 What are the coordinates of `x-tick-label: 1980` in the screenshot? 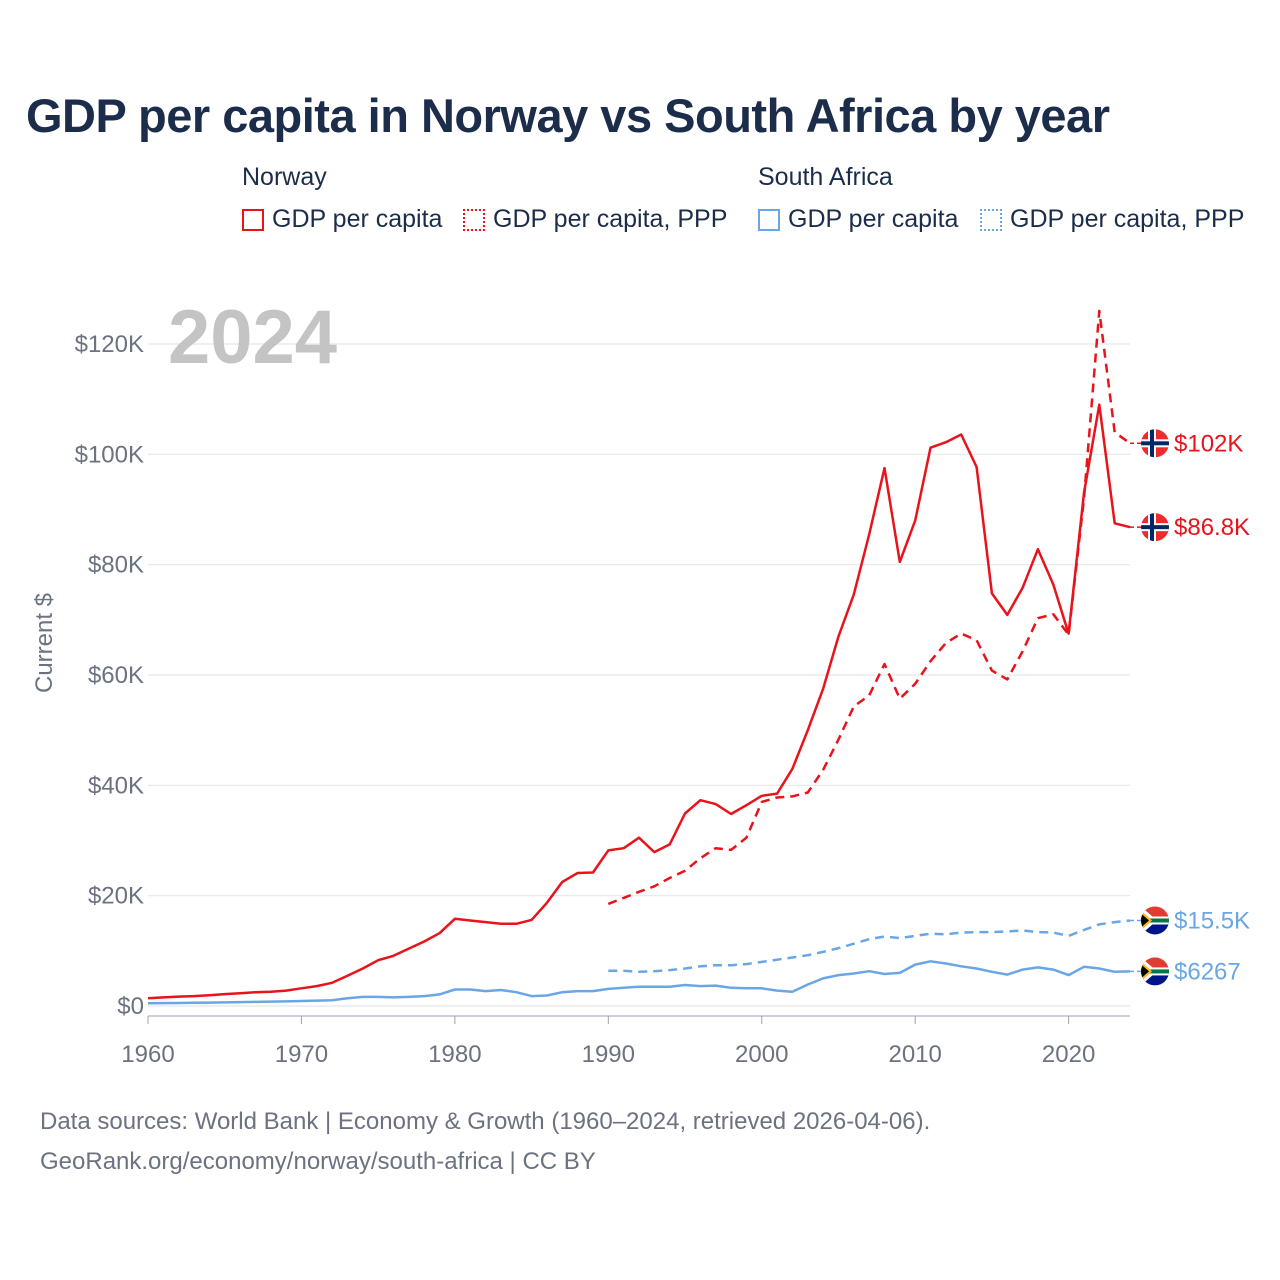 It's located at (454, 1054).